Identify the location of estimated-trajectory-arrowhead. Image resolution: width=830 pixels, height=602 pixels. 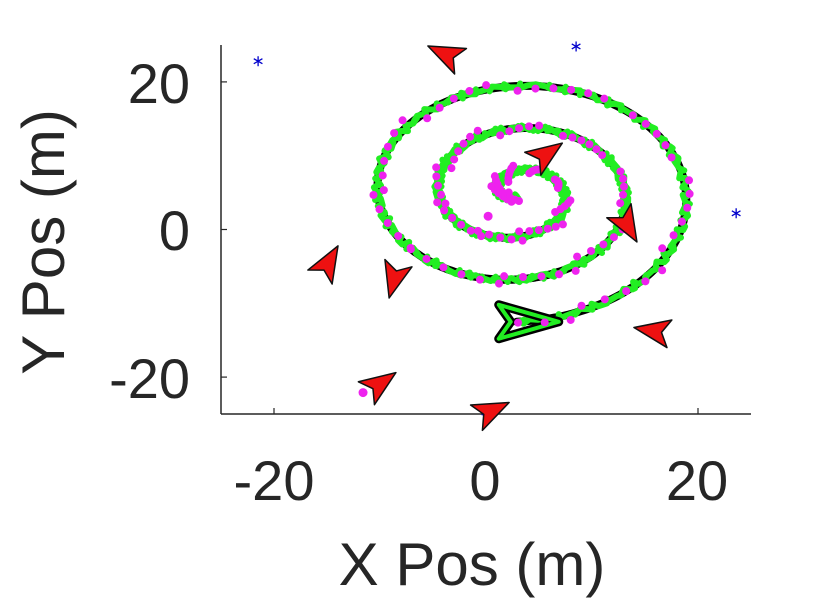
(528, 321).